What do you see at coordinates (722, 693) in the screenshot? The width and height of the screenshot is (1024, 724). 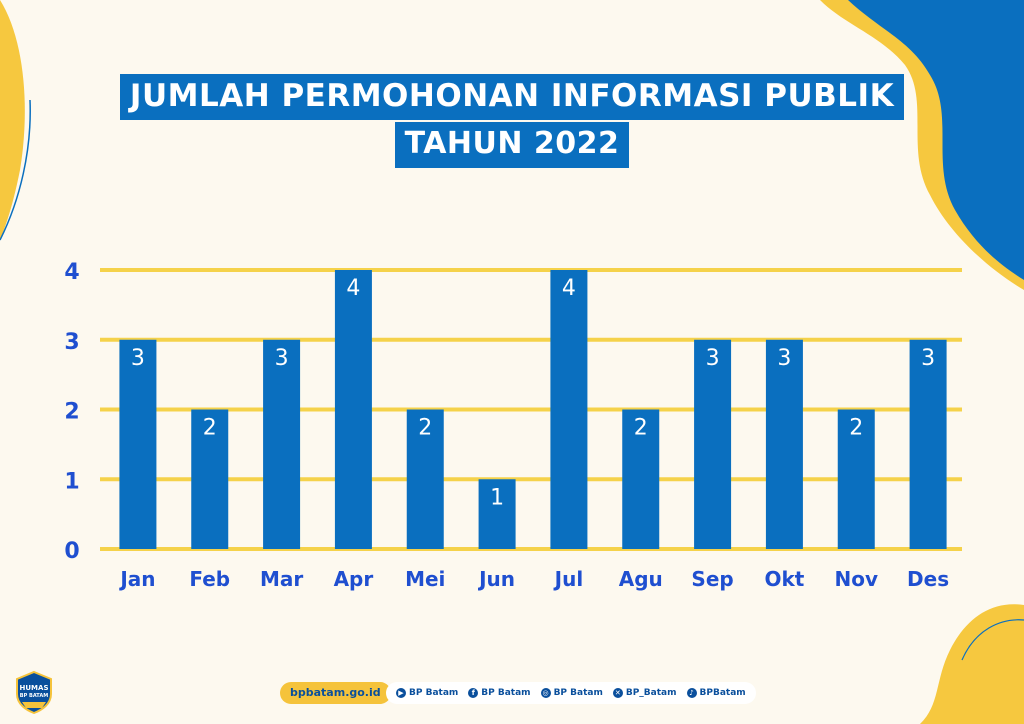 I see `social-label: BPBatam` at bounding box center [722, 693].